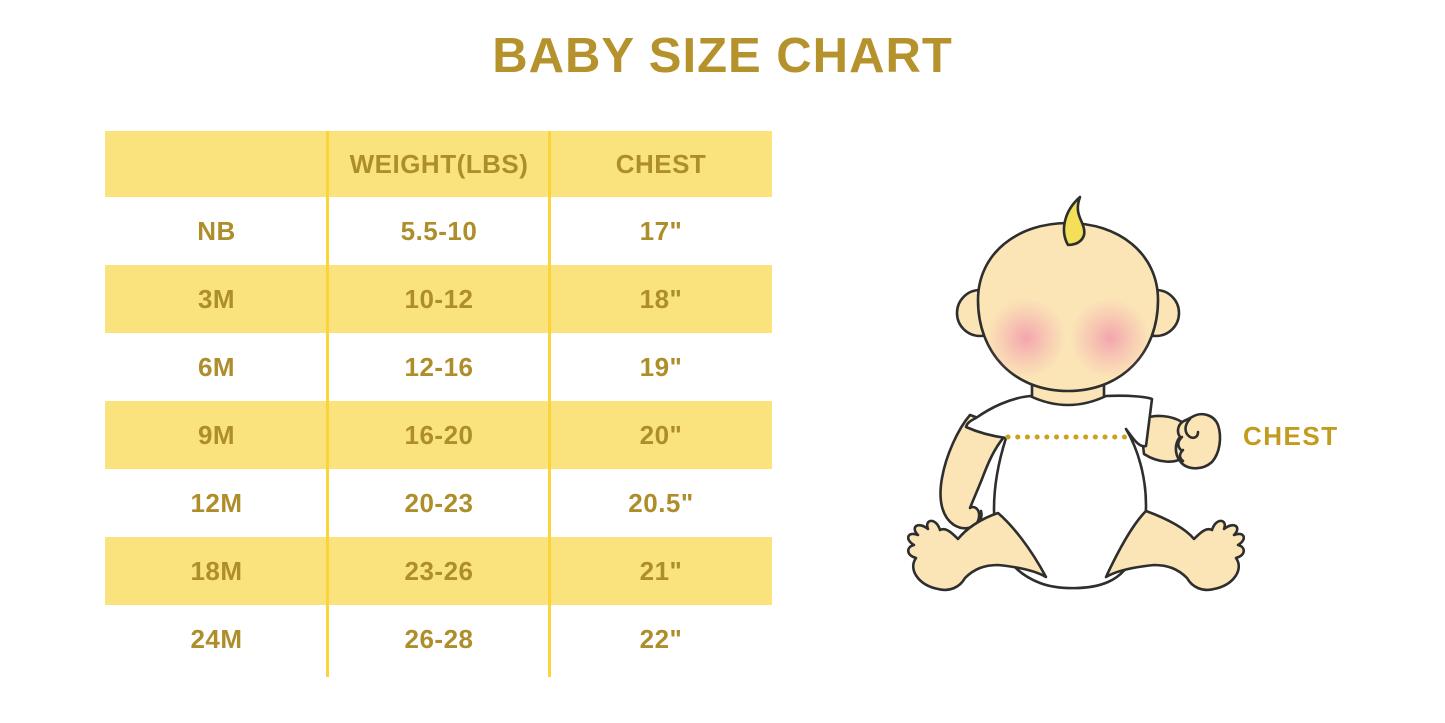 Image resolution: width=1445 pixels, height=723 pixels. Describe the element at coordinates (661, 502) in the screenshot. I see `chest-cell: 20.5"` at that location.